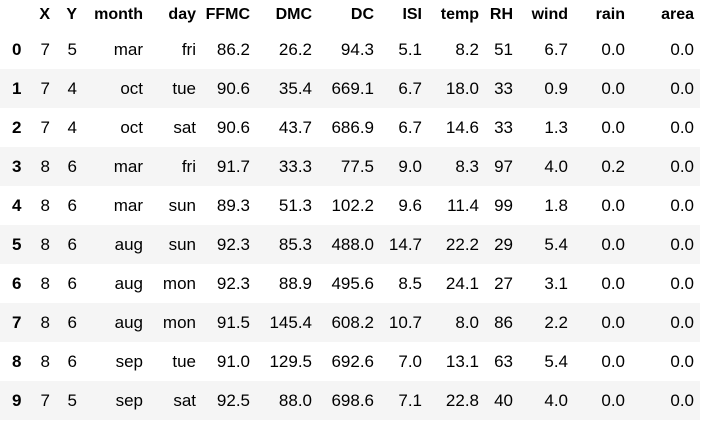 This screenshot has width=706, height=427. Describe the element at coordinates (184, 88) in the screenshot. I see `cell-day: tue` at that location.